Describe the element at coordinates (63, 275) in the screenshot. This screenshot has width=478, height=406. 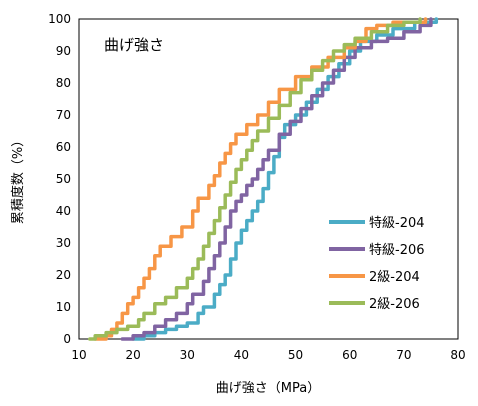
I see `y-tick-label: 20` at that location.